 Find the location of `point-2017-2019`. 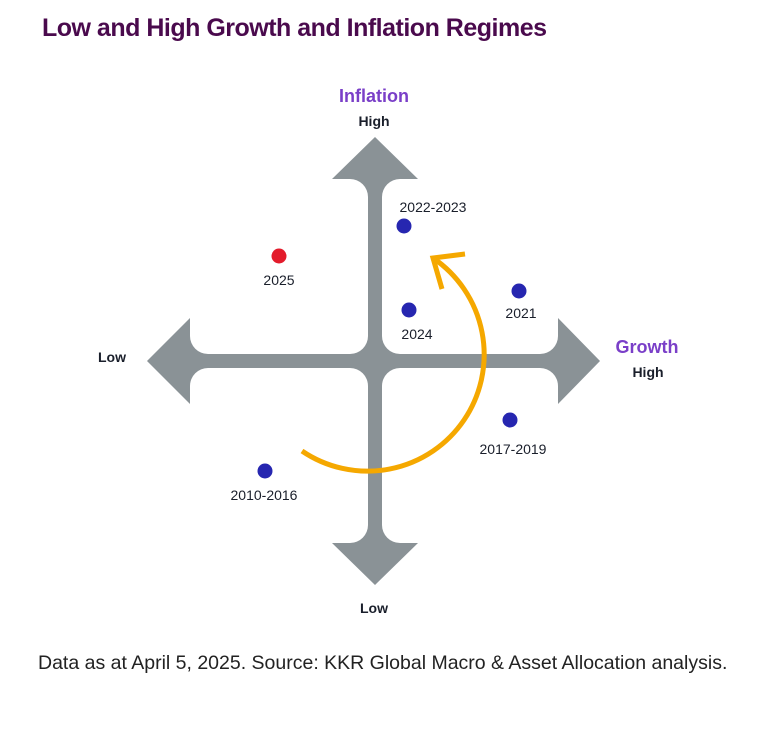

point-2017-2019 is located at coordinates (510, 420).